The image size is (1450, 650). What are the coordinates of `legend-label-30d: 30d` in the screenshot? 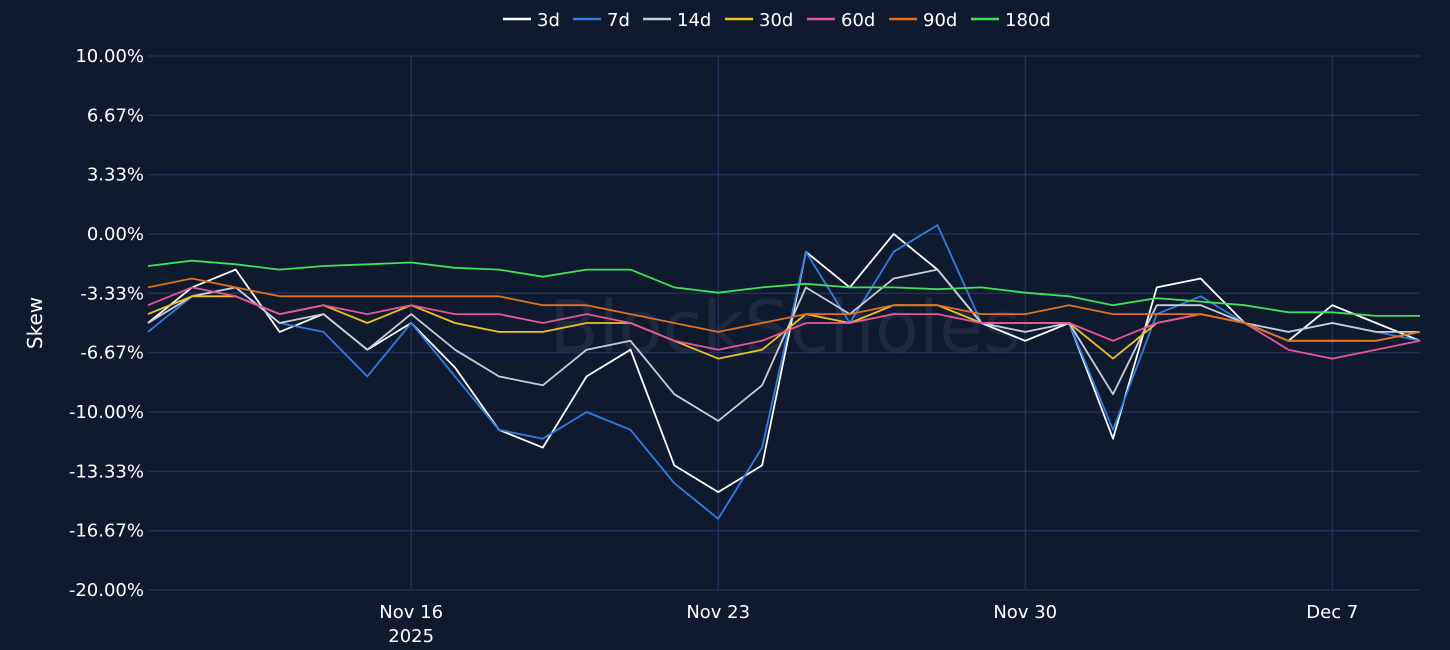 It's located at (776, 20).